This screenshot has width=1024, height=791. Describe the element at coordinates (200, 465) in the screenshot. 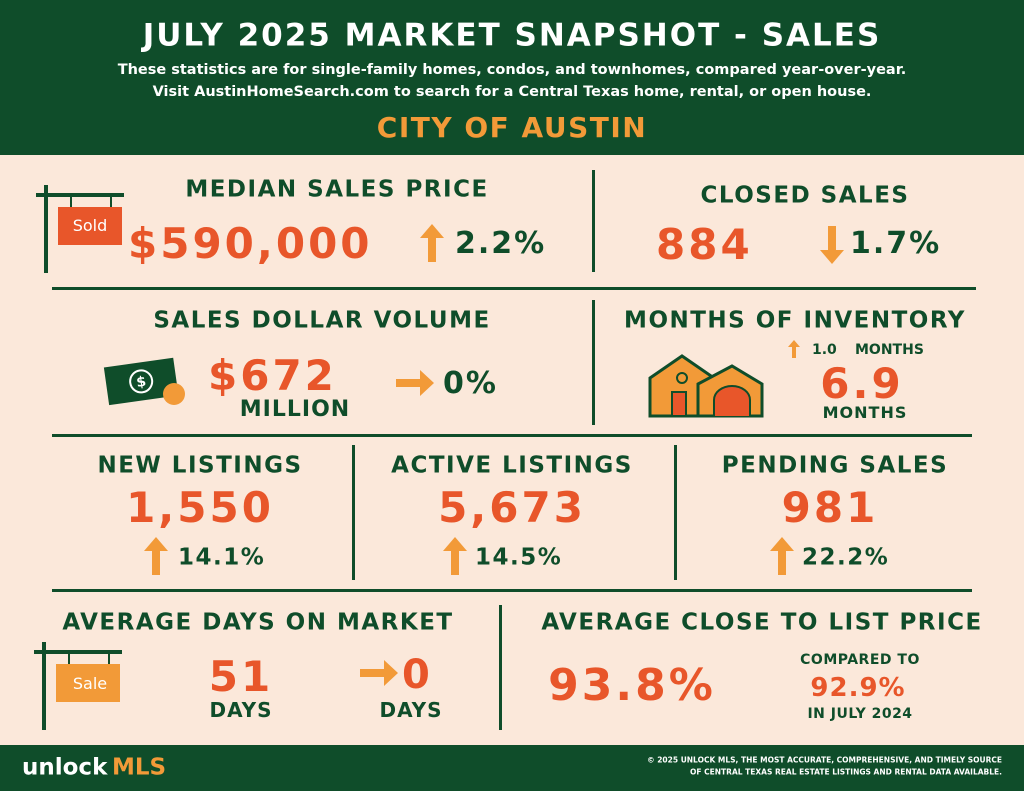

I see `metric-label: NEW LISTINGS` at that location.